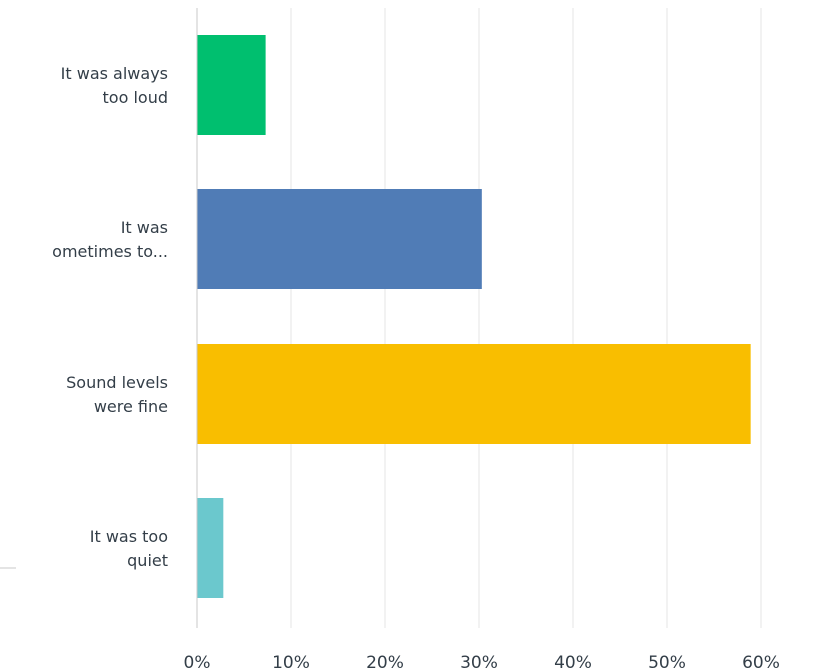 The image size is (821, 670). Describe the element at coordinates (291, 661) in the screenshot. I see `x-tick-label-10: 10%` at that location.